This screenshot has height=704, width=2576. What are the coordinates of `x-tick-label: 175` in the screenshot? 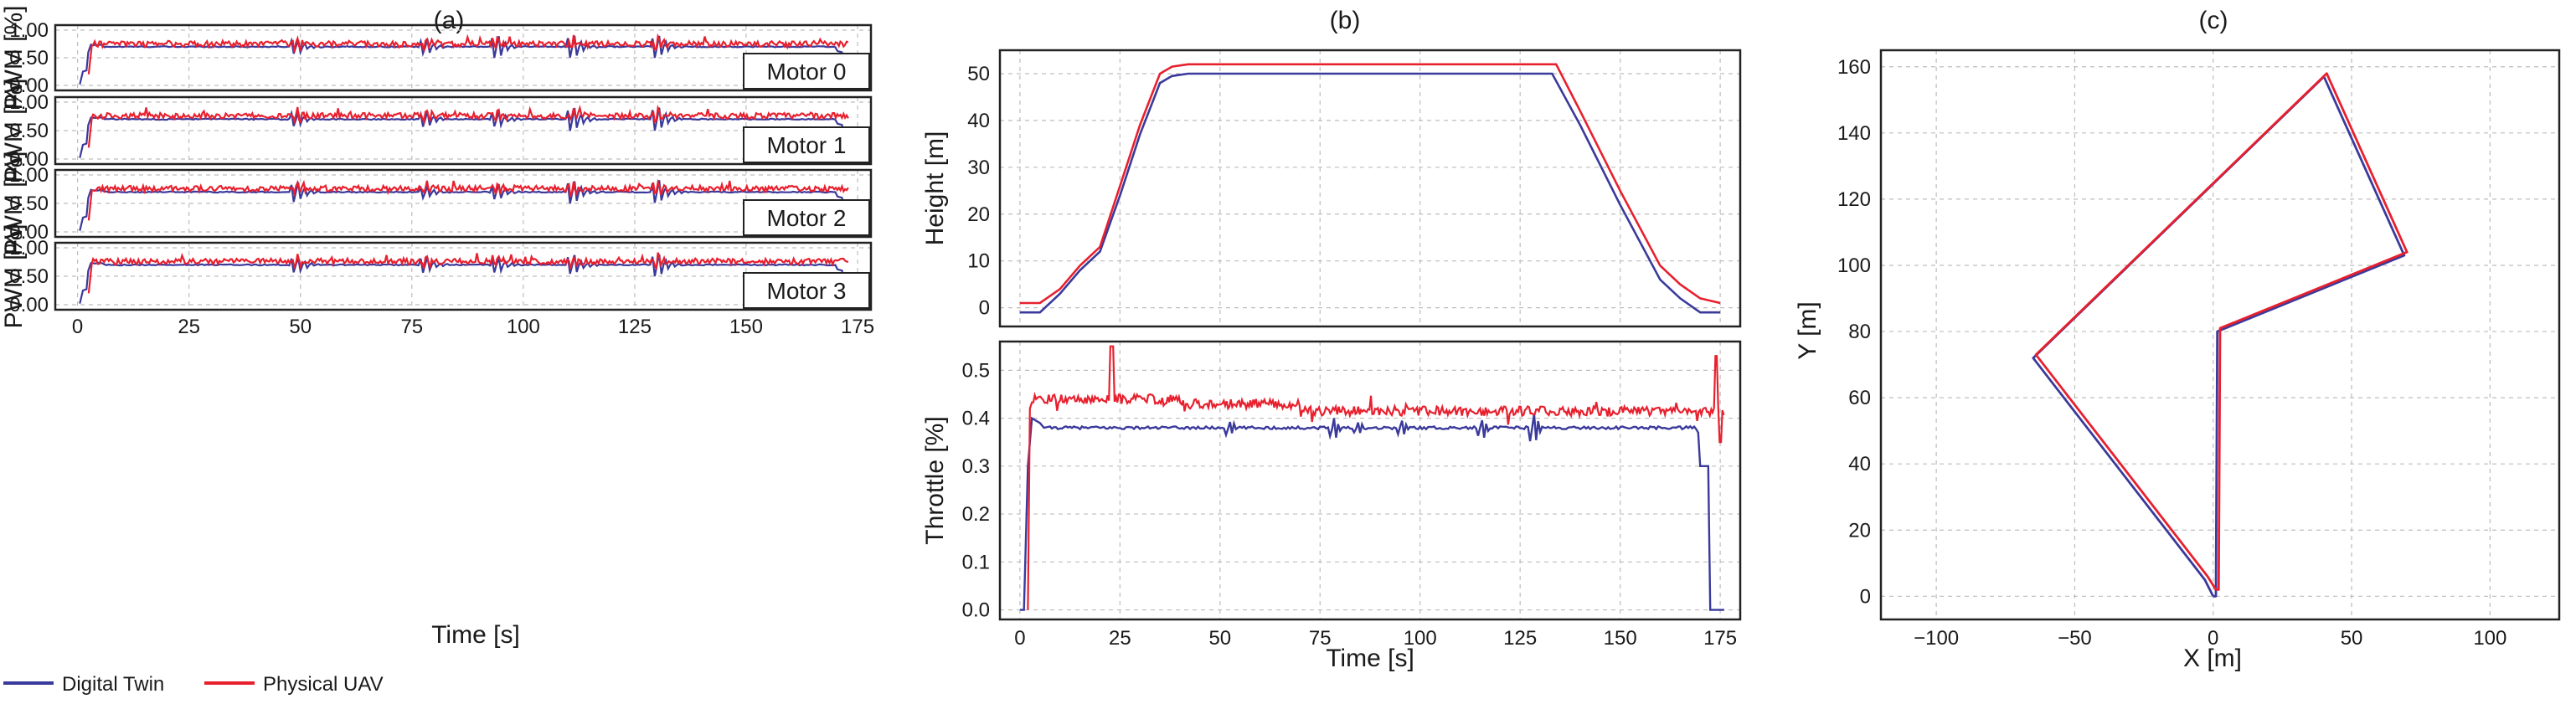 It's located at (857, 327).